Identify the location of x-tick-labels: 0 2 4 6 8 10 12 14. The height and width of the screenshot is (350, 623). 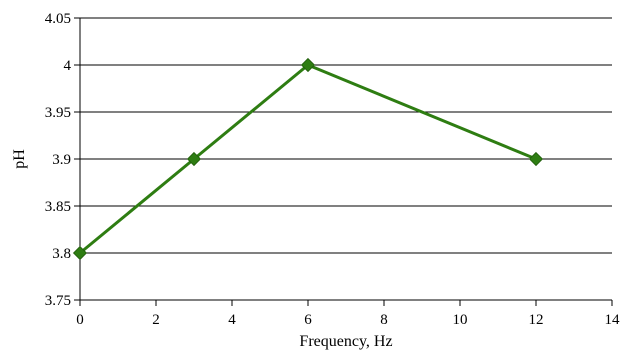
(348, 320).